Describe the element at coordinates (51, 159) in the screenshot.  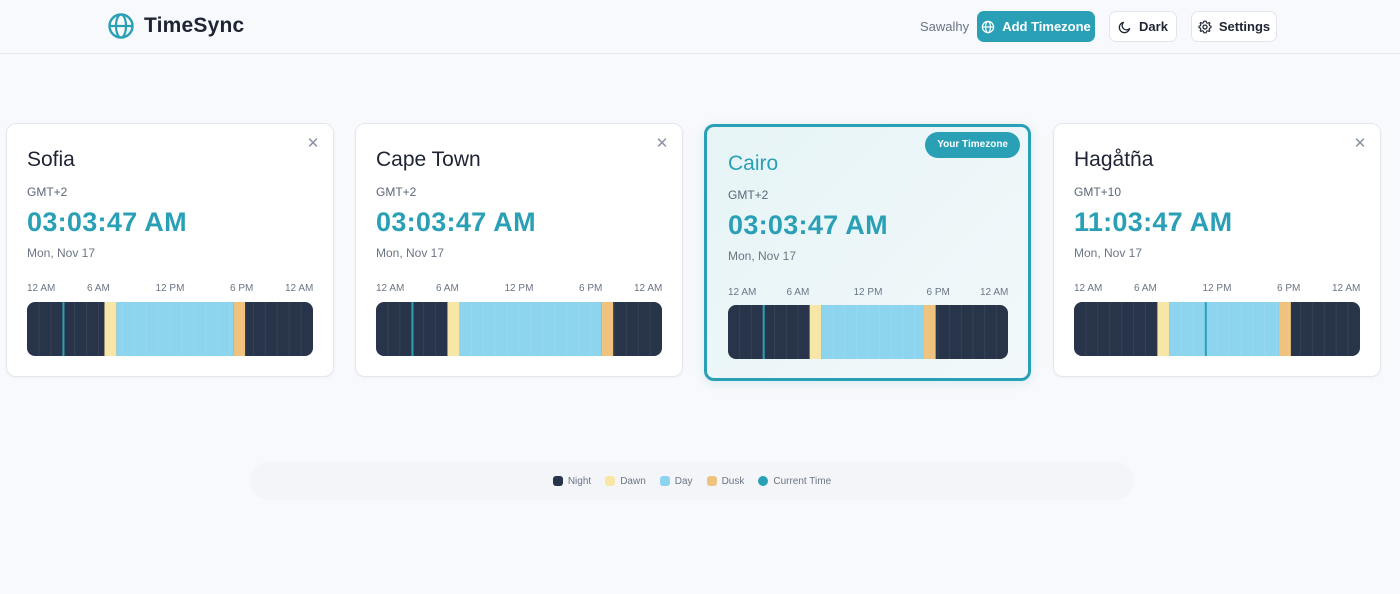
I see `city-name: Sofia` at that location.